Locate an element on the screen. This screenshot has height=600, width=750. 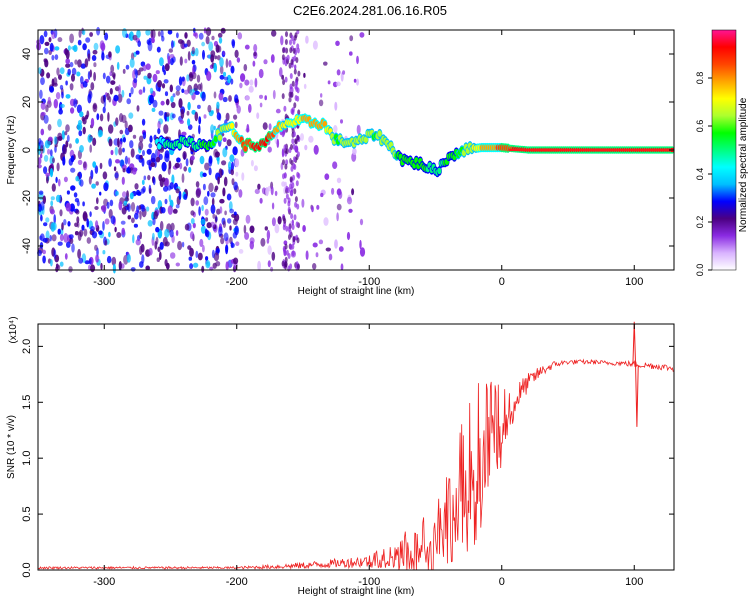
spectrogram-y-axis-label: Frequency (Hz) is located at coordinates (11, 150).